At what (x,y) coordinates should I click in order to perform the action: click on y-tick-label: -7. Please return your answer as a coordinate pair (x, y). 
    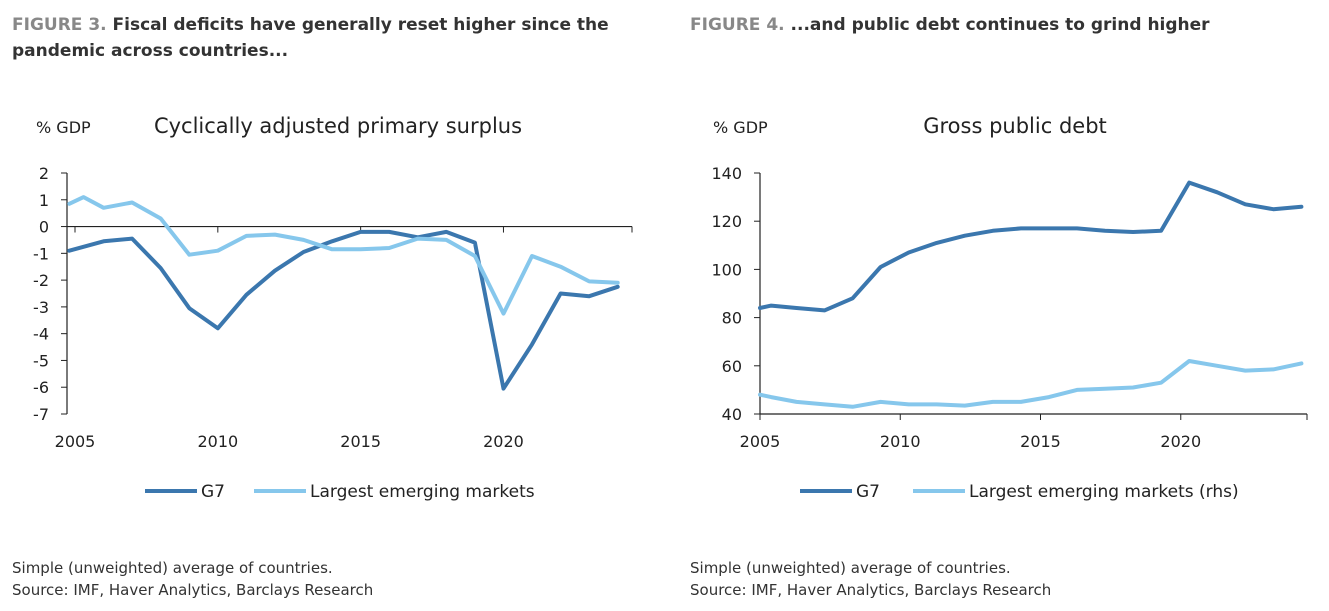
    Looking at the image, I should click on (41, 414).